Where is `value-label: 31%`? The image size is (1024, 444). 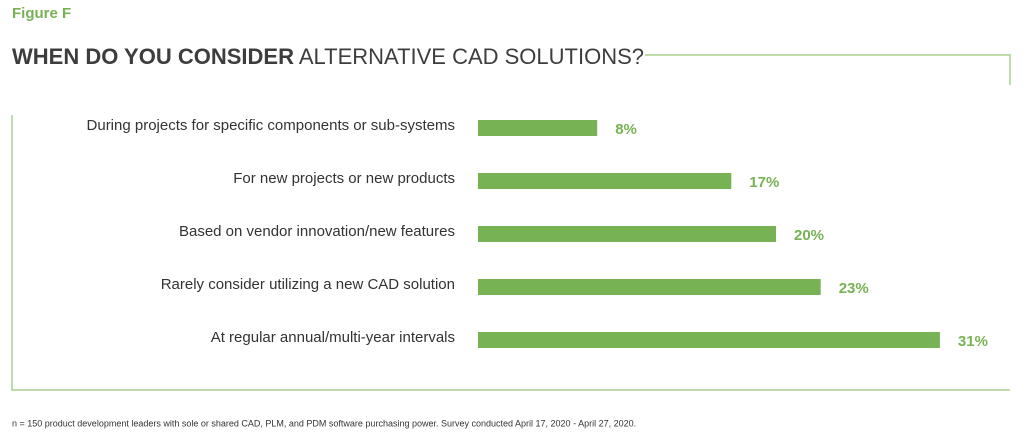
value-label: 31% is located at coordinates (973, 341).